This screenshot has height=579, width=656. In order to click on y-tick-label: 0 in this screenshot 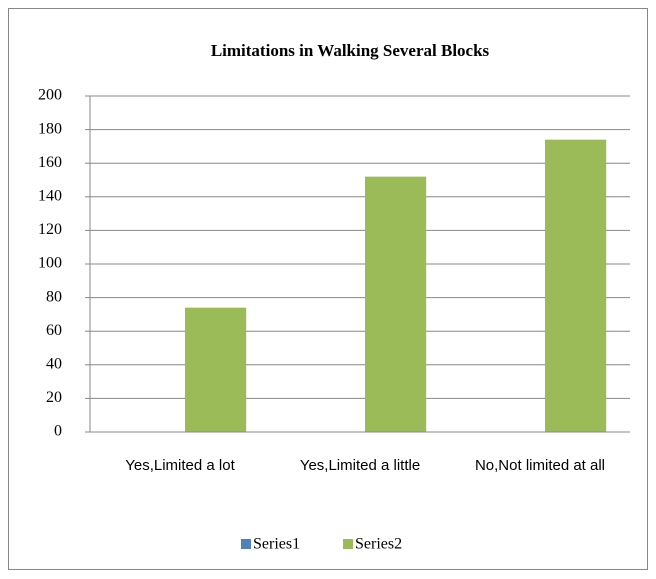, I will do `click(58, 431)`.